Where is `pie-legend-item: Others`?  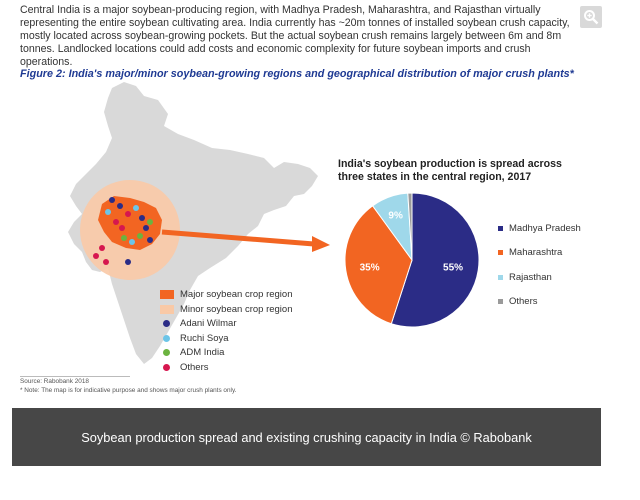 pie-legend-item: Others is located at coordinates (539, 302).